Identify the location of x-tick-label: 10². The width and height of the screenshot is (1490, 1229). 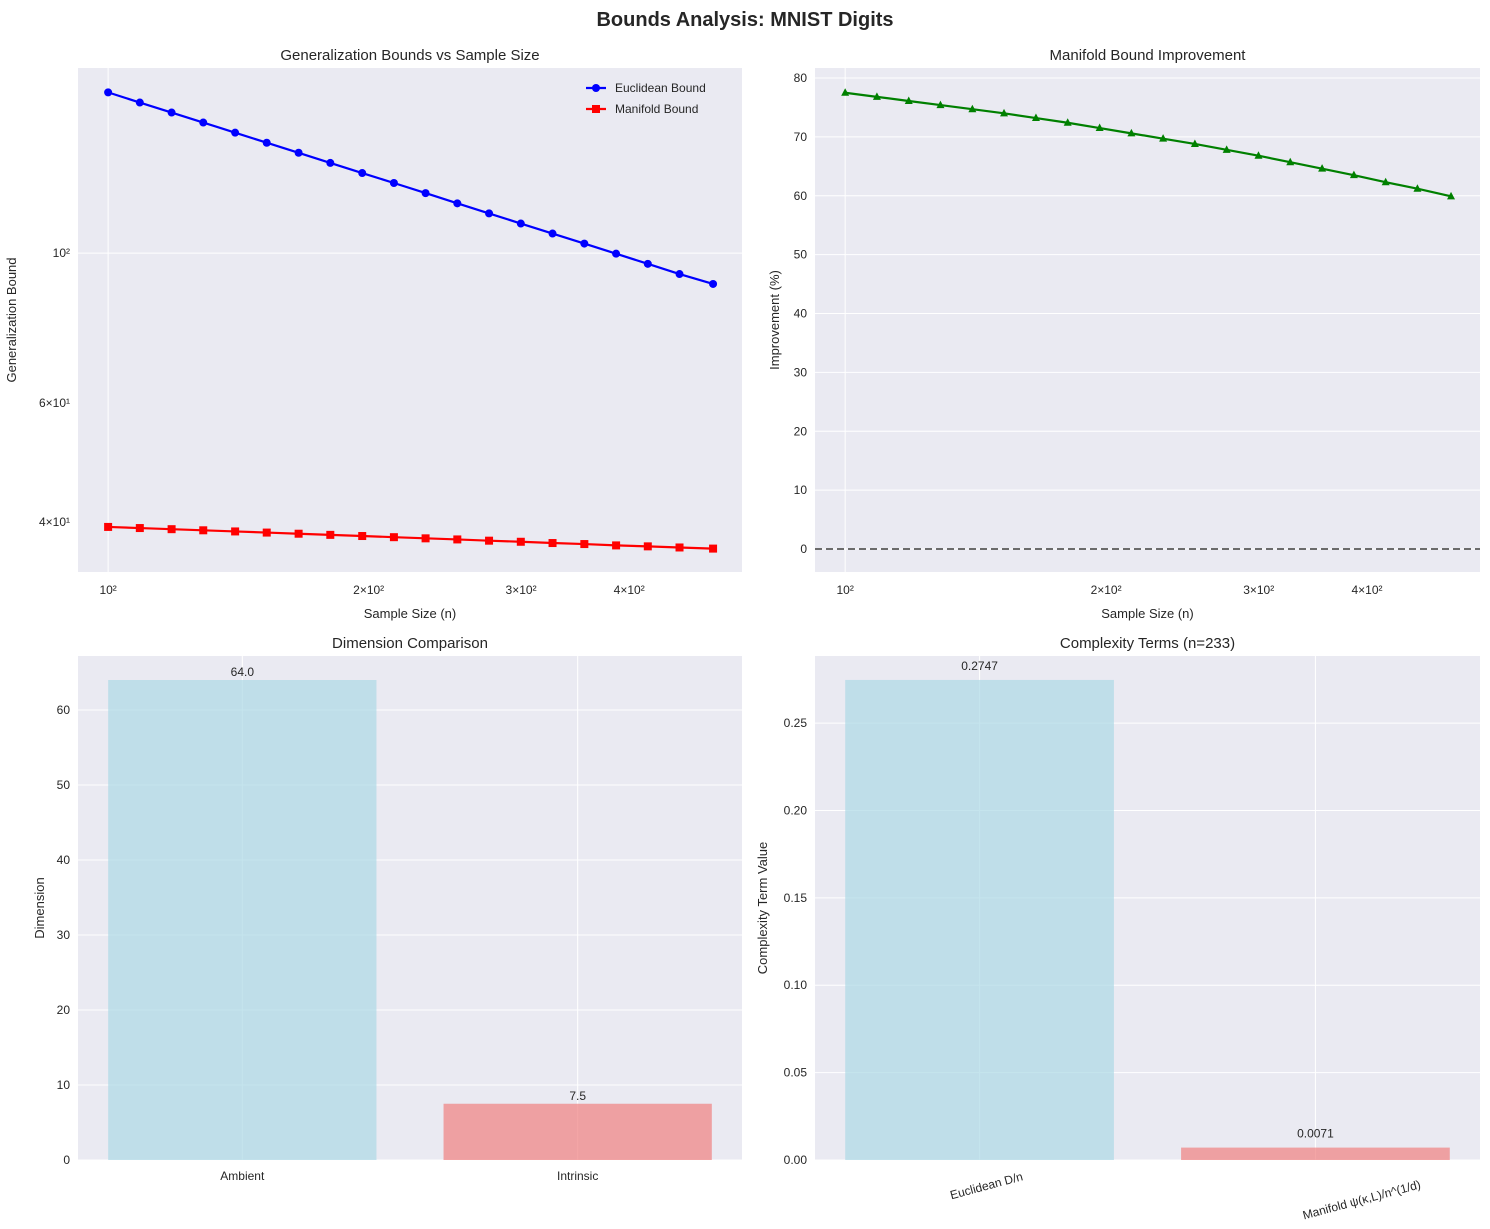
(107, 590).